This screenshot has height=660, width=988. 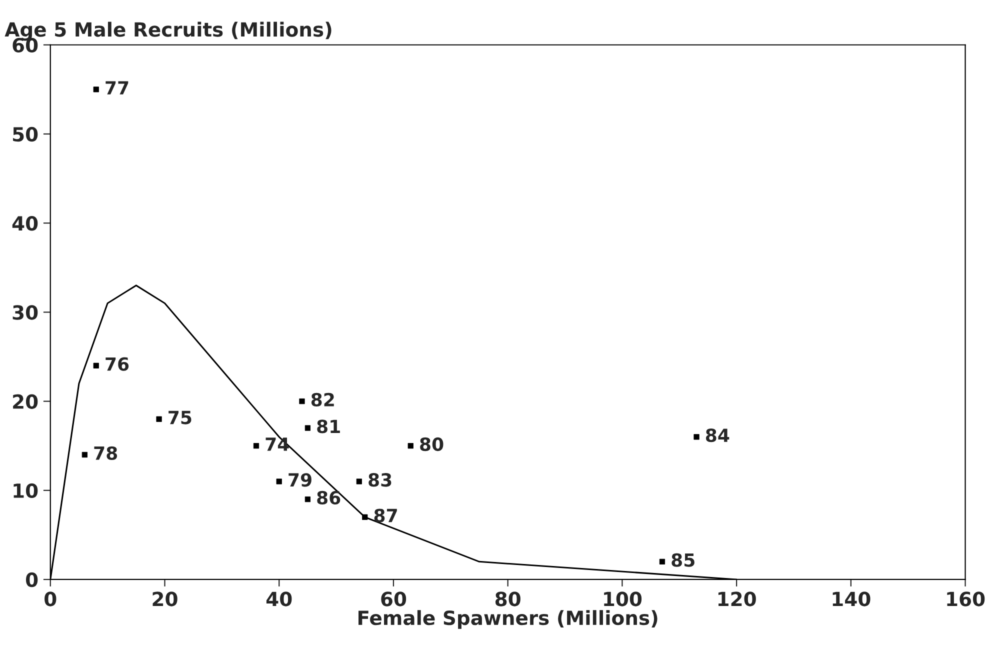 What do you see at coordinates (718, 435) in the screenshot?
I see `annotation: 84` at bounding box center [718, 435].